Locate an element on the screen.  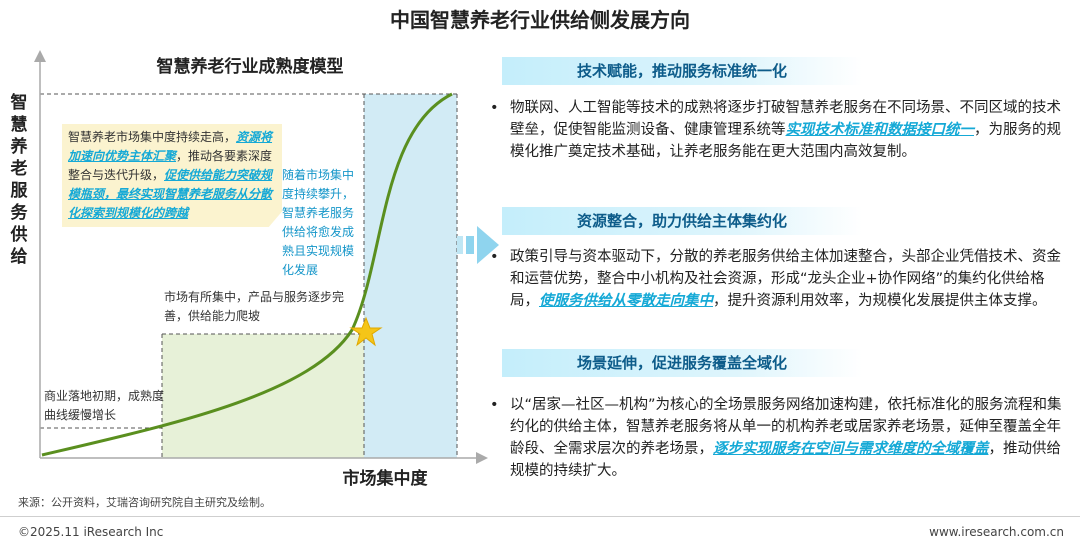
source-note: 来源：公开资料，艾瑞咨询研究院自主研究及绘制。 is located at coordinates (144, 502).